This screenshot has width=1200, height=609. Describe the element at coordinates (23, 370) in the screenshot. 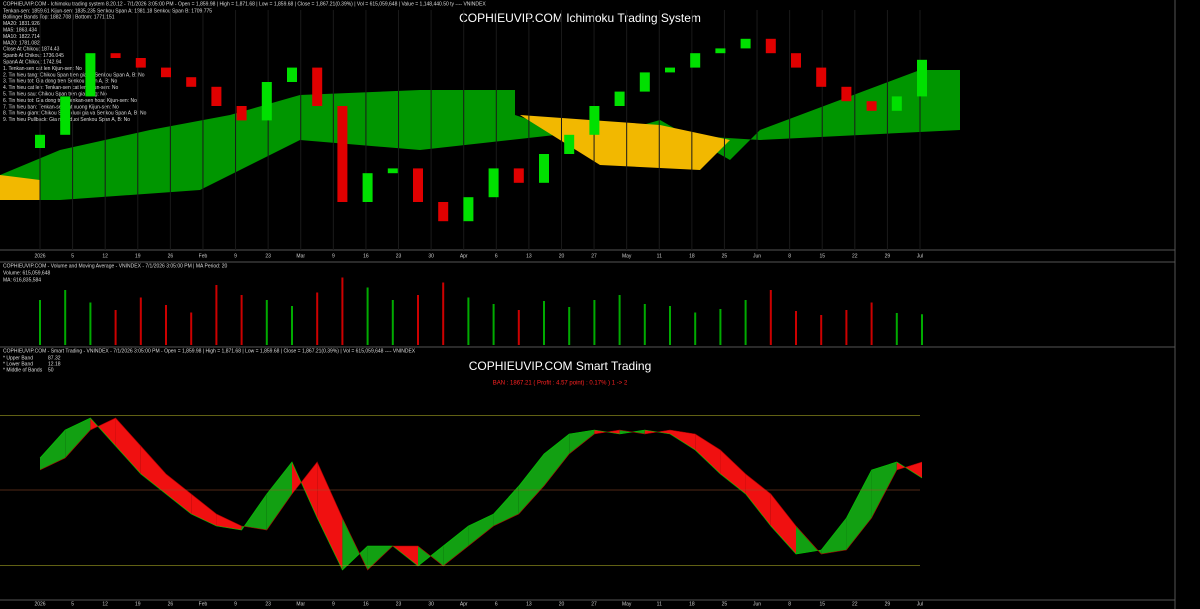

I see `band-label: * Middle of Bands` at that location.